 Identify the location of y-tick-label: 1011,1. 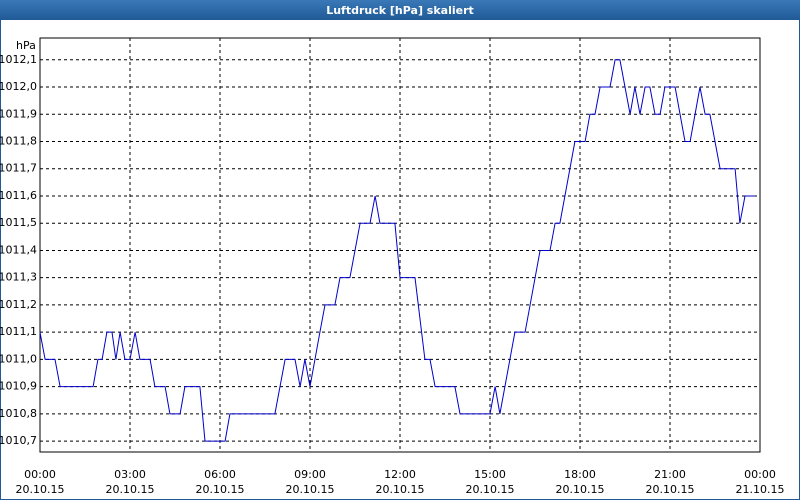
(18, 331).